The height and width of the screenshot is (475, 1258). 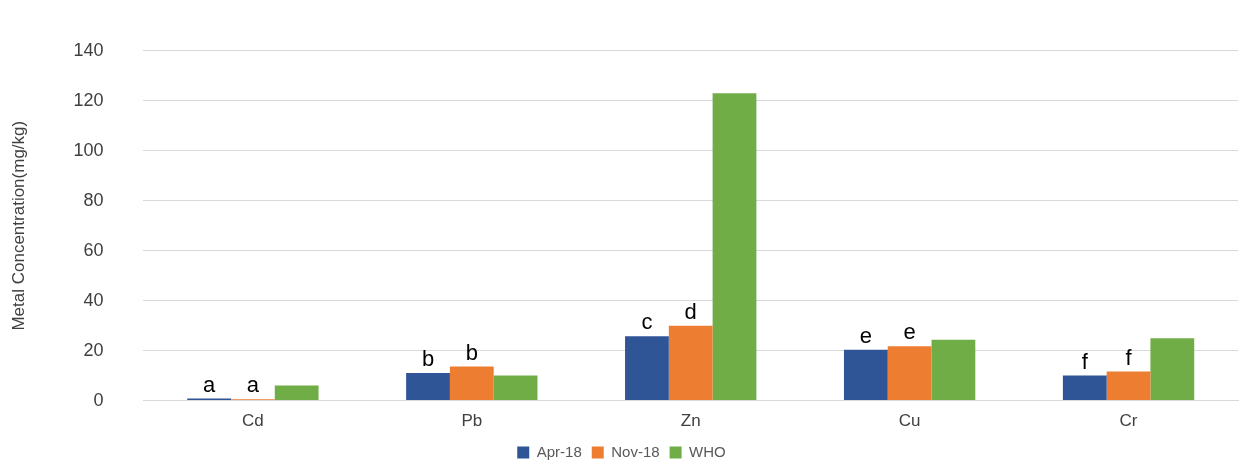 I want to click on x-tick-label: Cd, so click(x=253, y=421).